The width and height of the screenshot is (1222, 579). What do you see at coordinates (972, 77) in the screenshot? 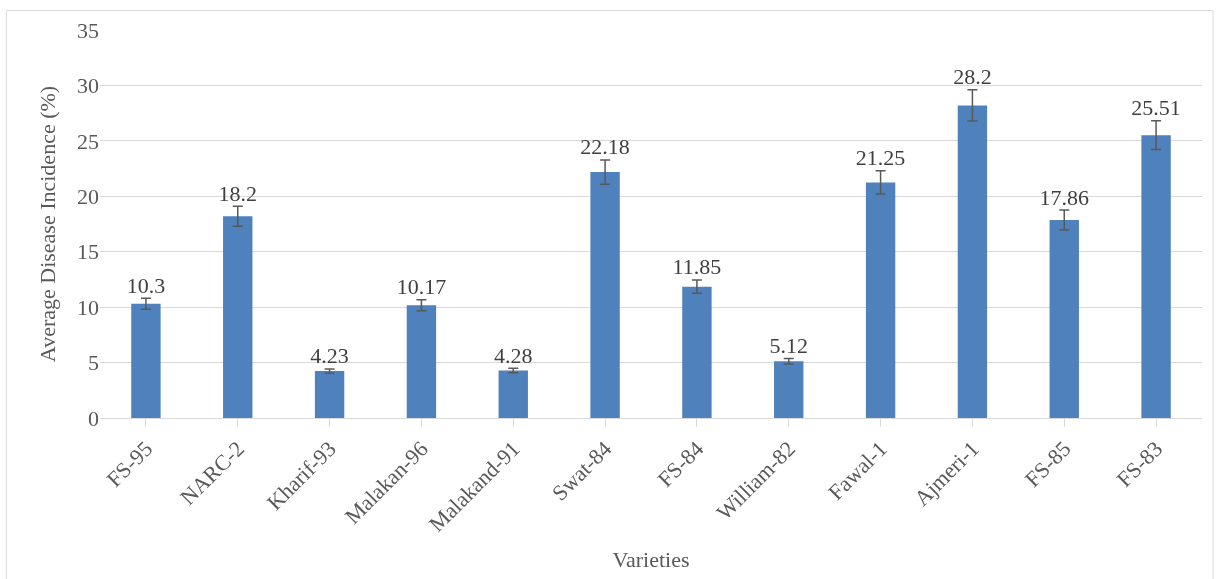
I see `data-label: 28.2` at bounding box center [972, 77].